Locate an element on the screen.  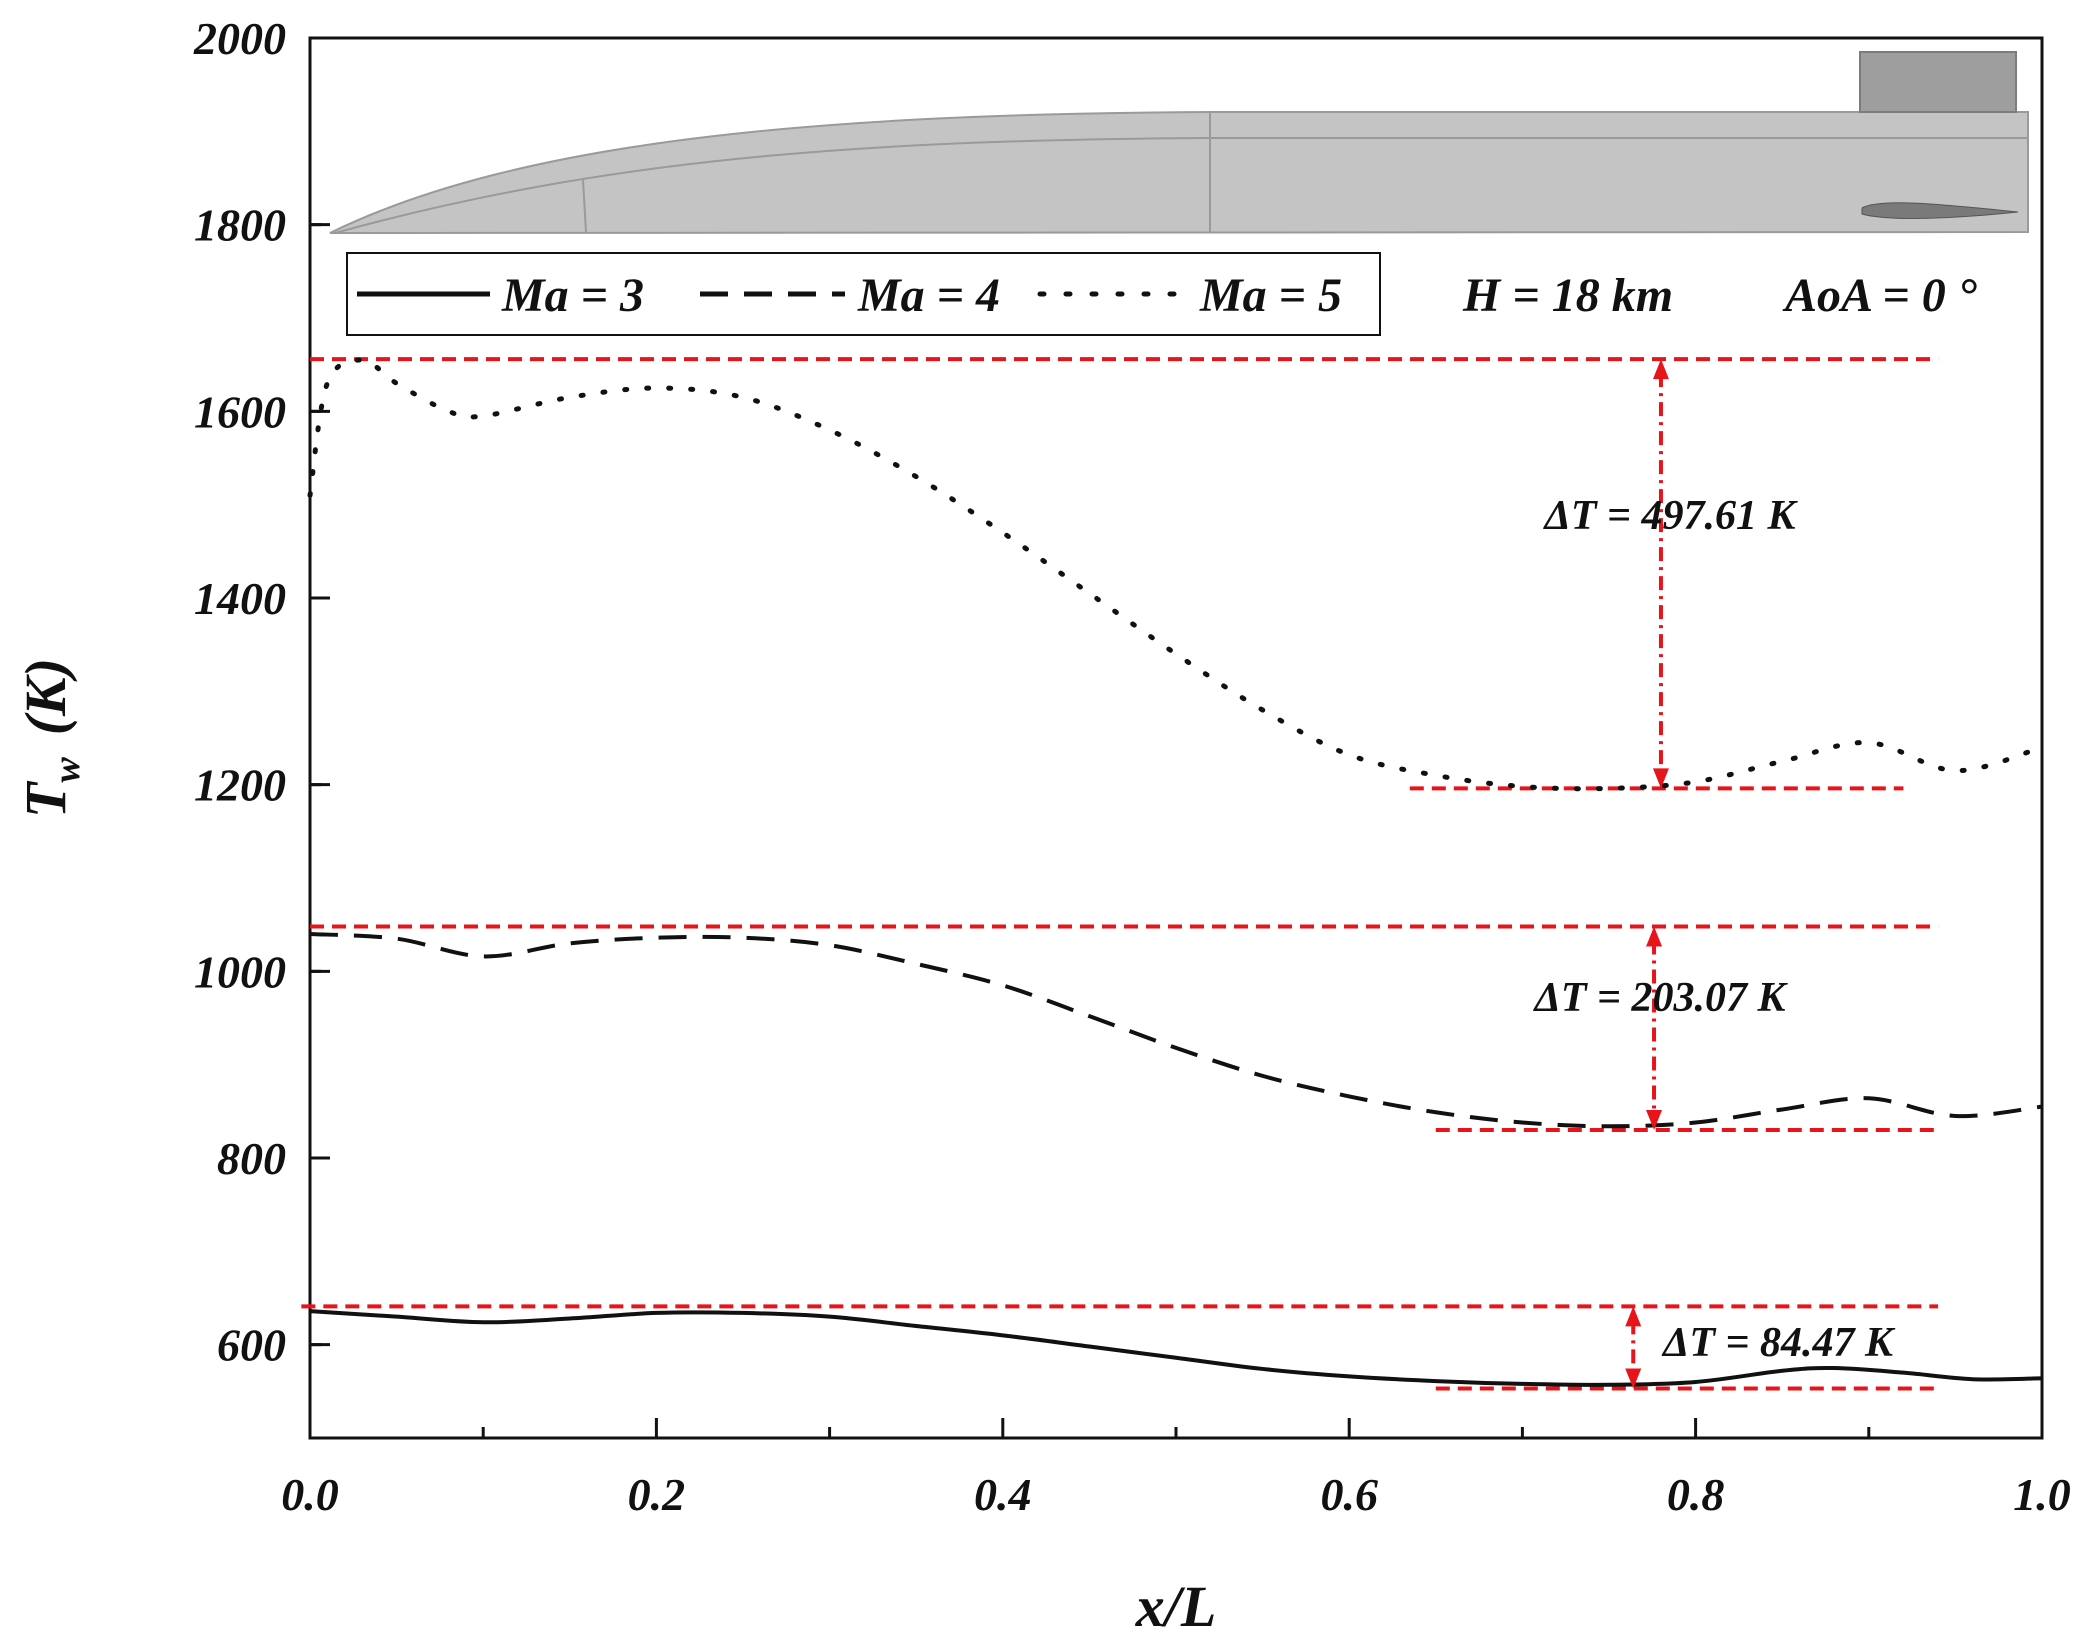
annotation-label-ma3: ΔT = 84.47 K is located at coordinates (1778, 1343).